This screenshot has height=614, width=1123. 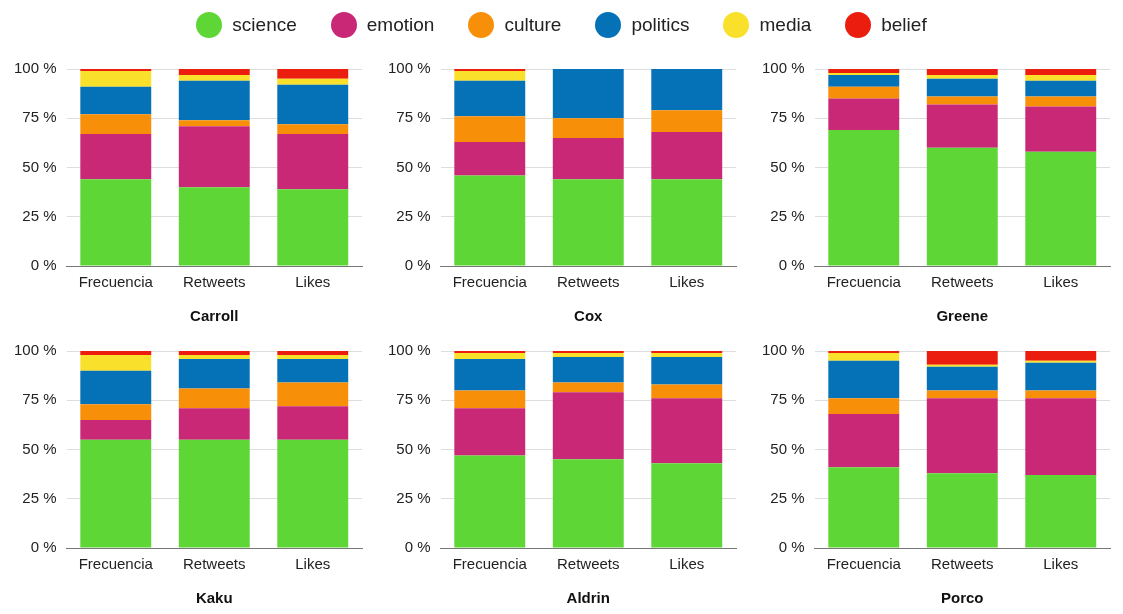 What do you see at coordinates (589, 316) in the screenshot?
I see `x-axis-title: Cox` at bounding box center [589, 316].